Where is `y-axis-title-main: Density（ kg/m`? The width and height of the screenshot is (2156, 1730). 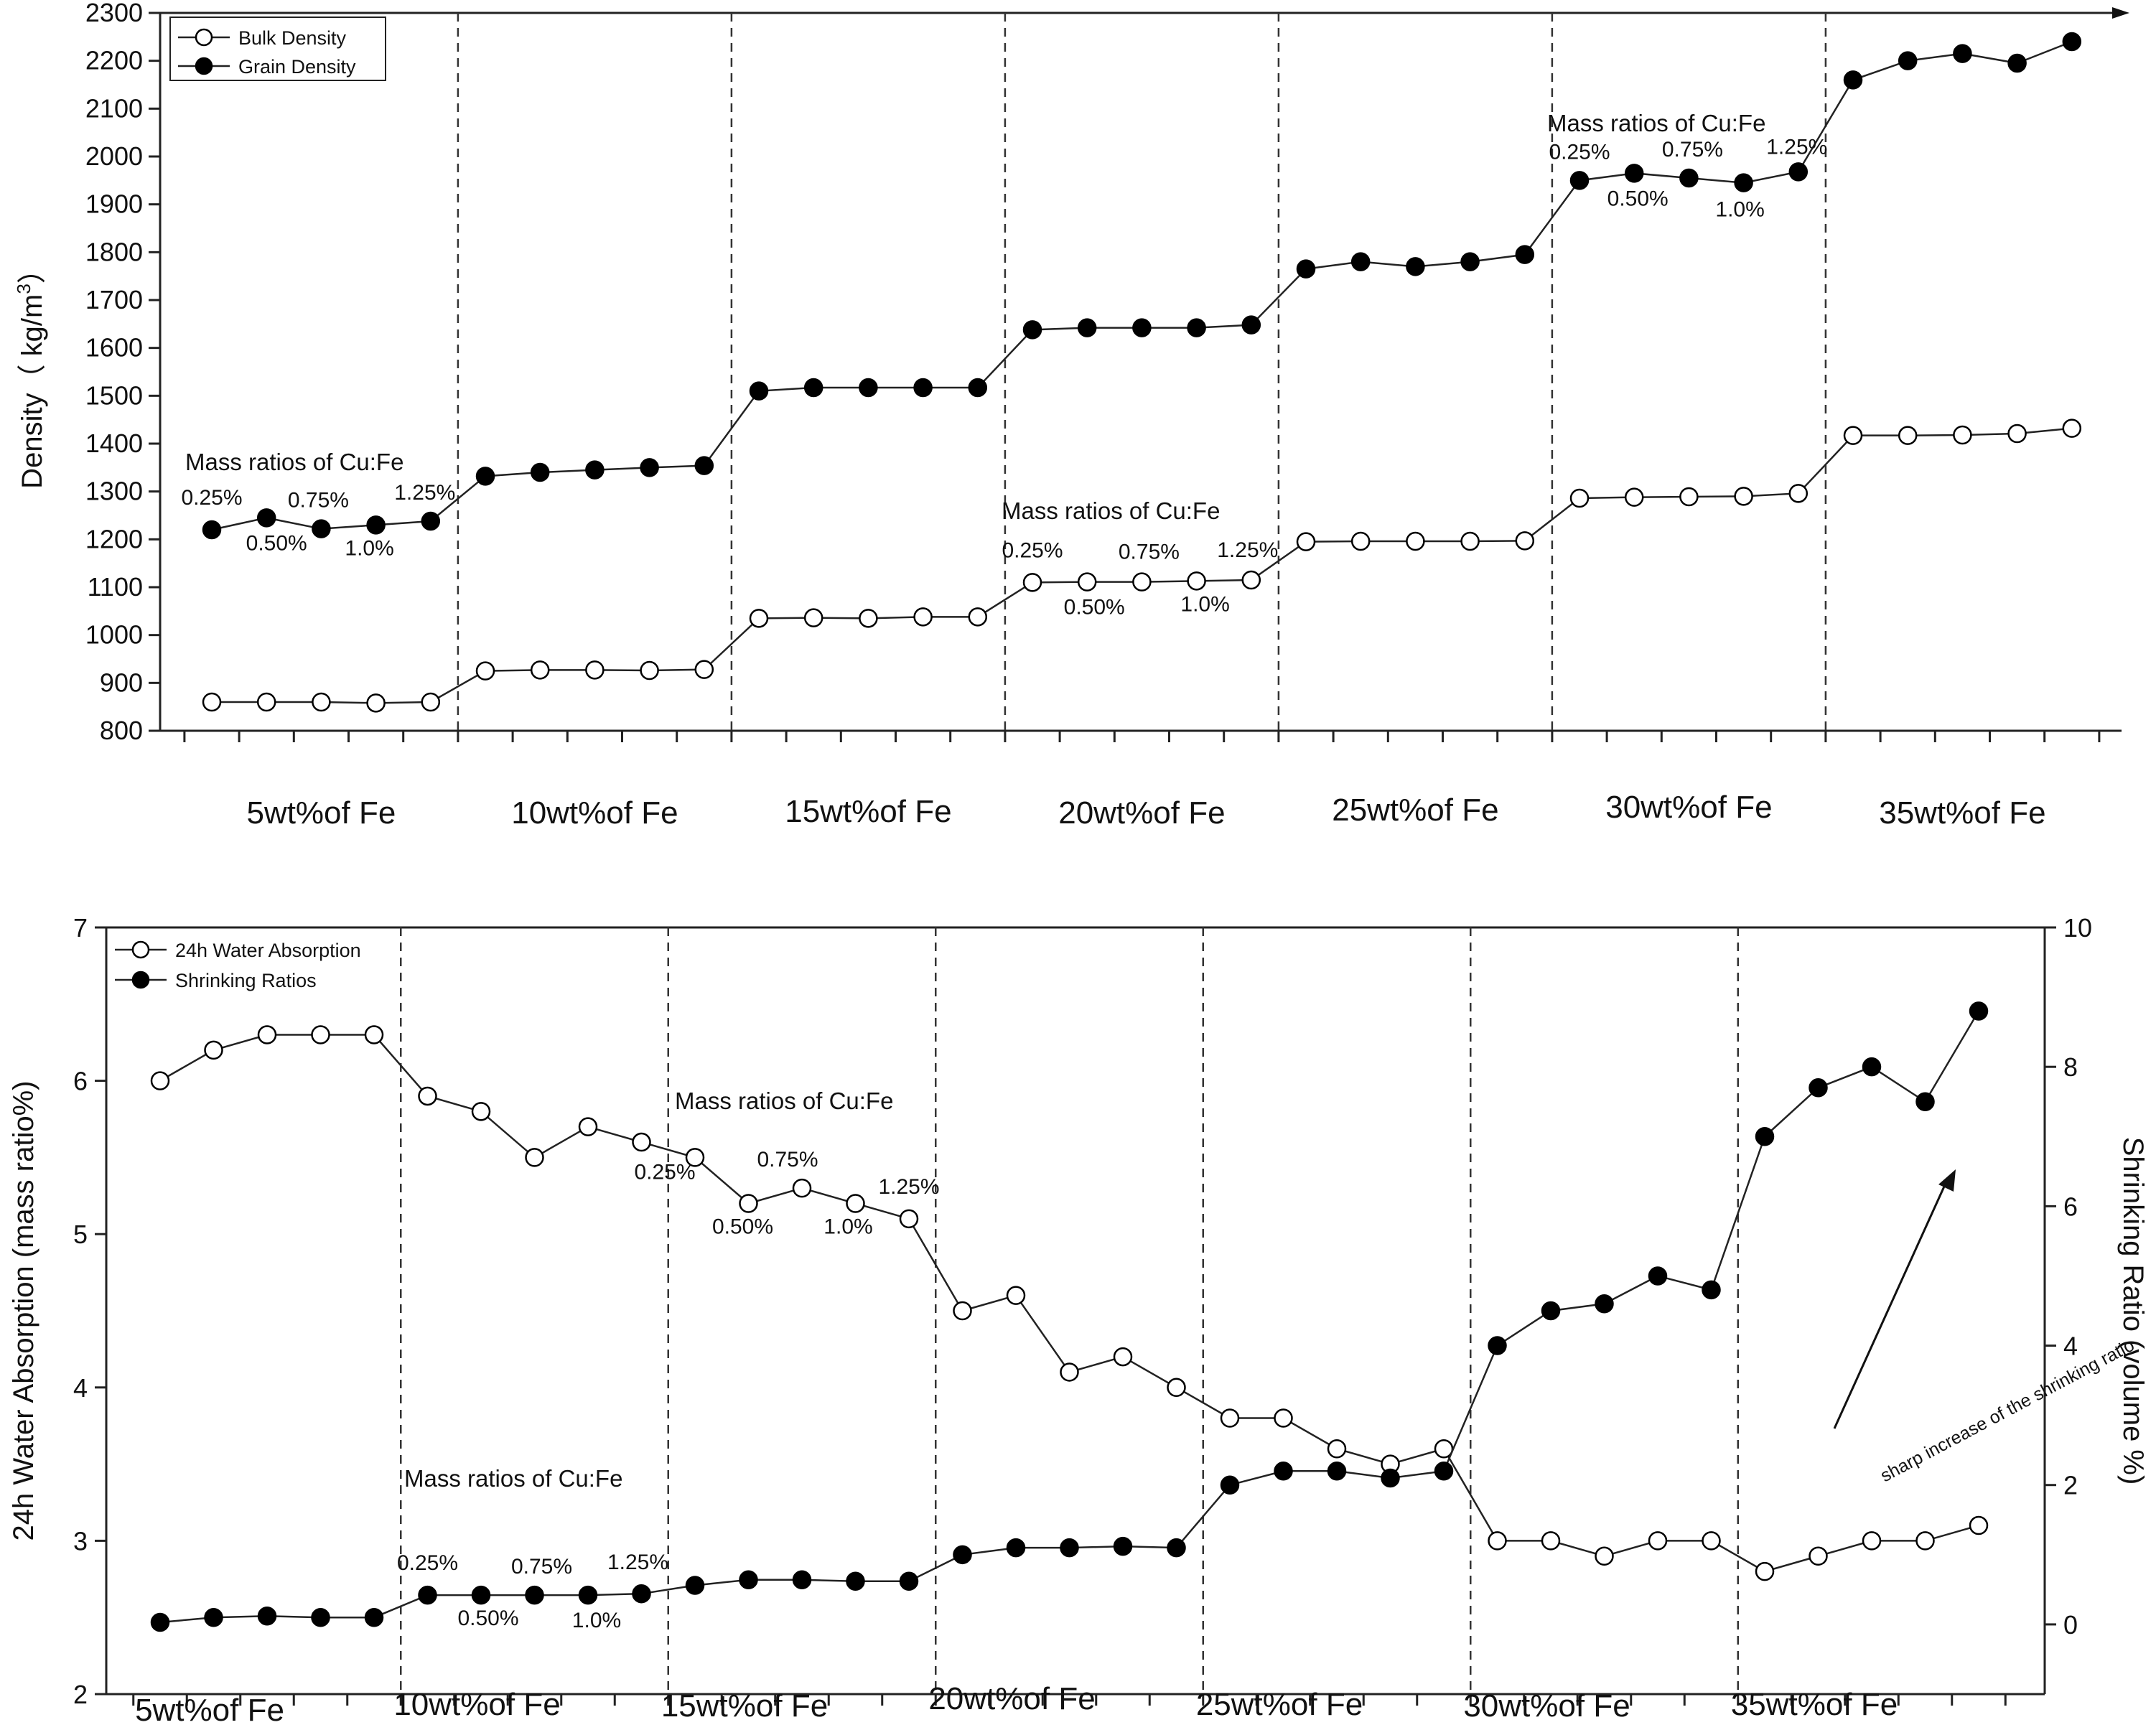 y-axis-title-main: Density（ kg/m is located at coordinates (32, 391).